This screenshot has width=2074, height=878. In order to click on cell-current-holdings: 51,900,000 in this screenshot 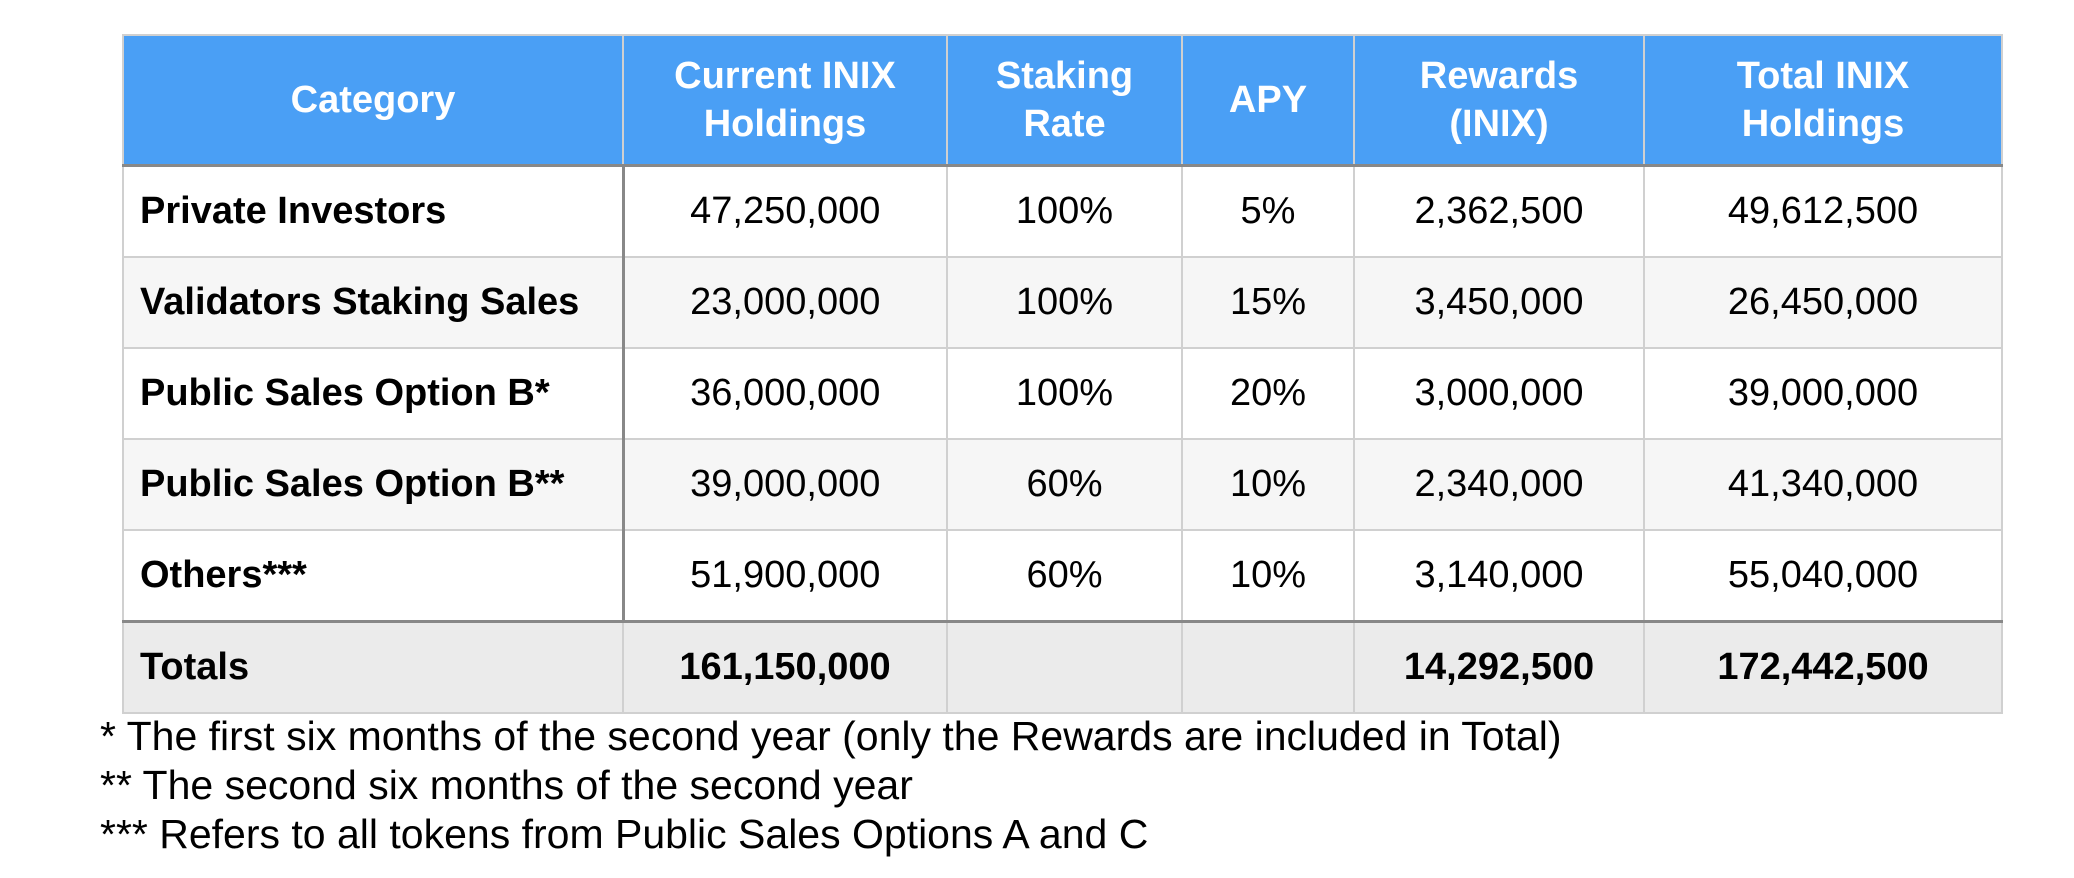, I will do `click(785, 576)`.